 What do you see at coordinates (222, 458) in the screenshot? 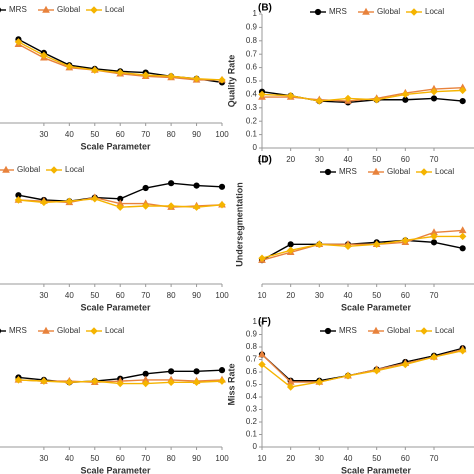
I see `x-tick-label: 100` at bounding box center [222, 458].